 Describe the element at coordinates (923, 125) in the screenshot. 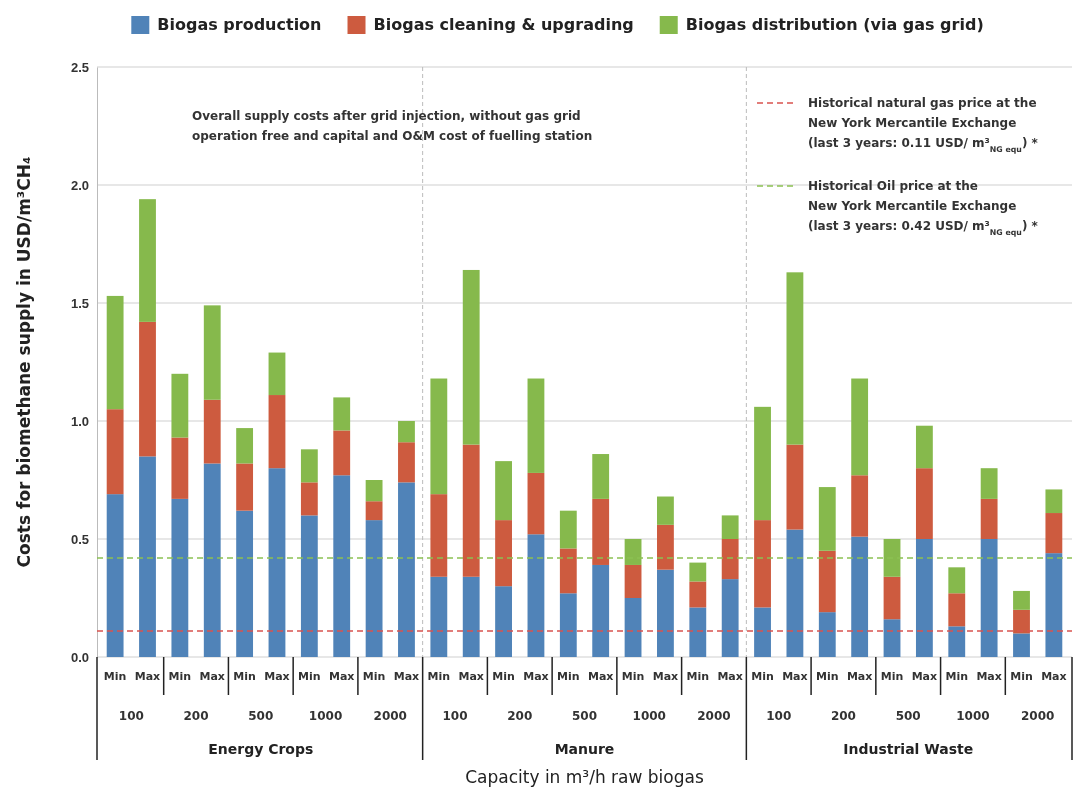

I see `legend-label: Historical natural gas price at the New York Mercantile Exchange (last 3 years: 0.11 USD/ m³$_{NG equ}$) *` at that location.